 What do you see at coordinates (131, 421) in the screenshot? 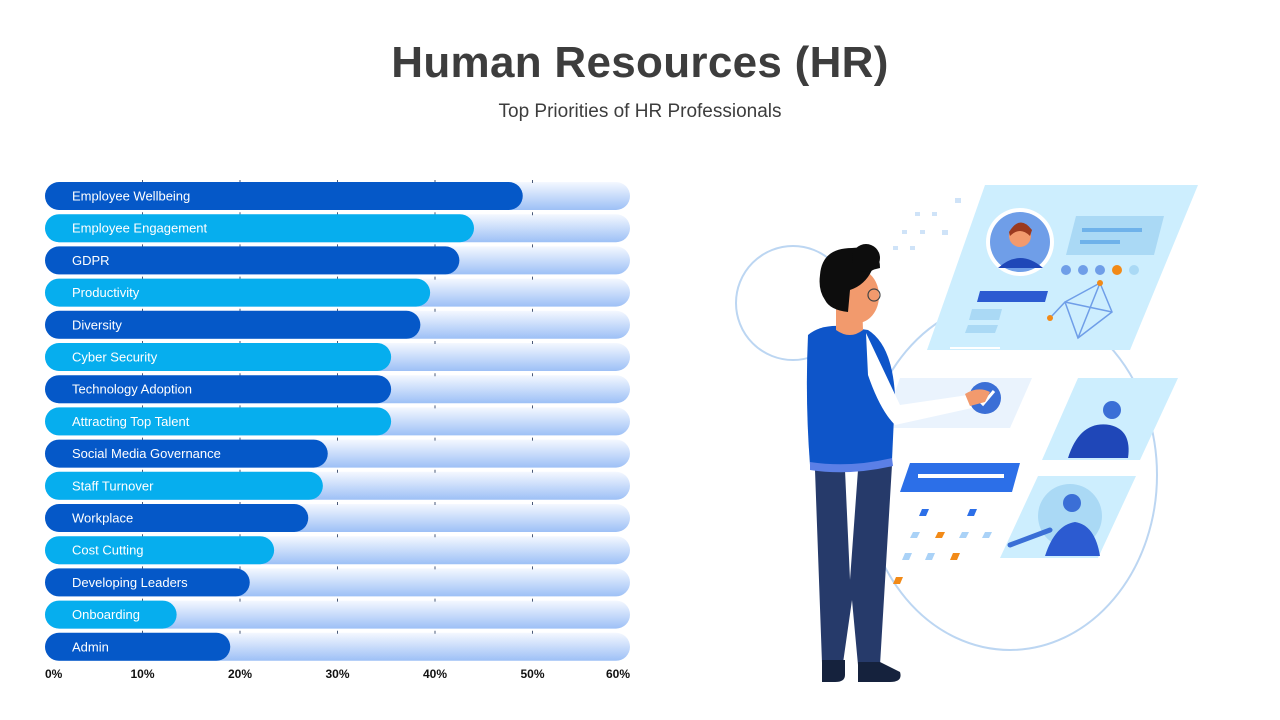
I see `bar-label: Attracting Top Talent` at bounding box center [131, 421].